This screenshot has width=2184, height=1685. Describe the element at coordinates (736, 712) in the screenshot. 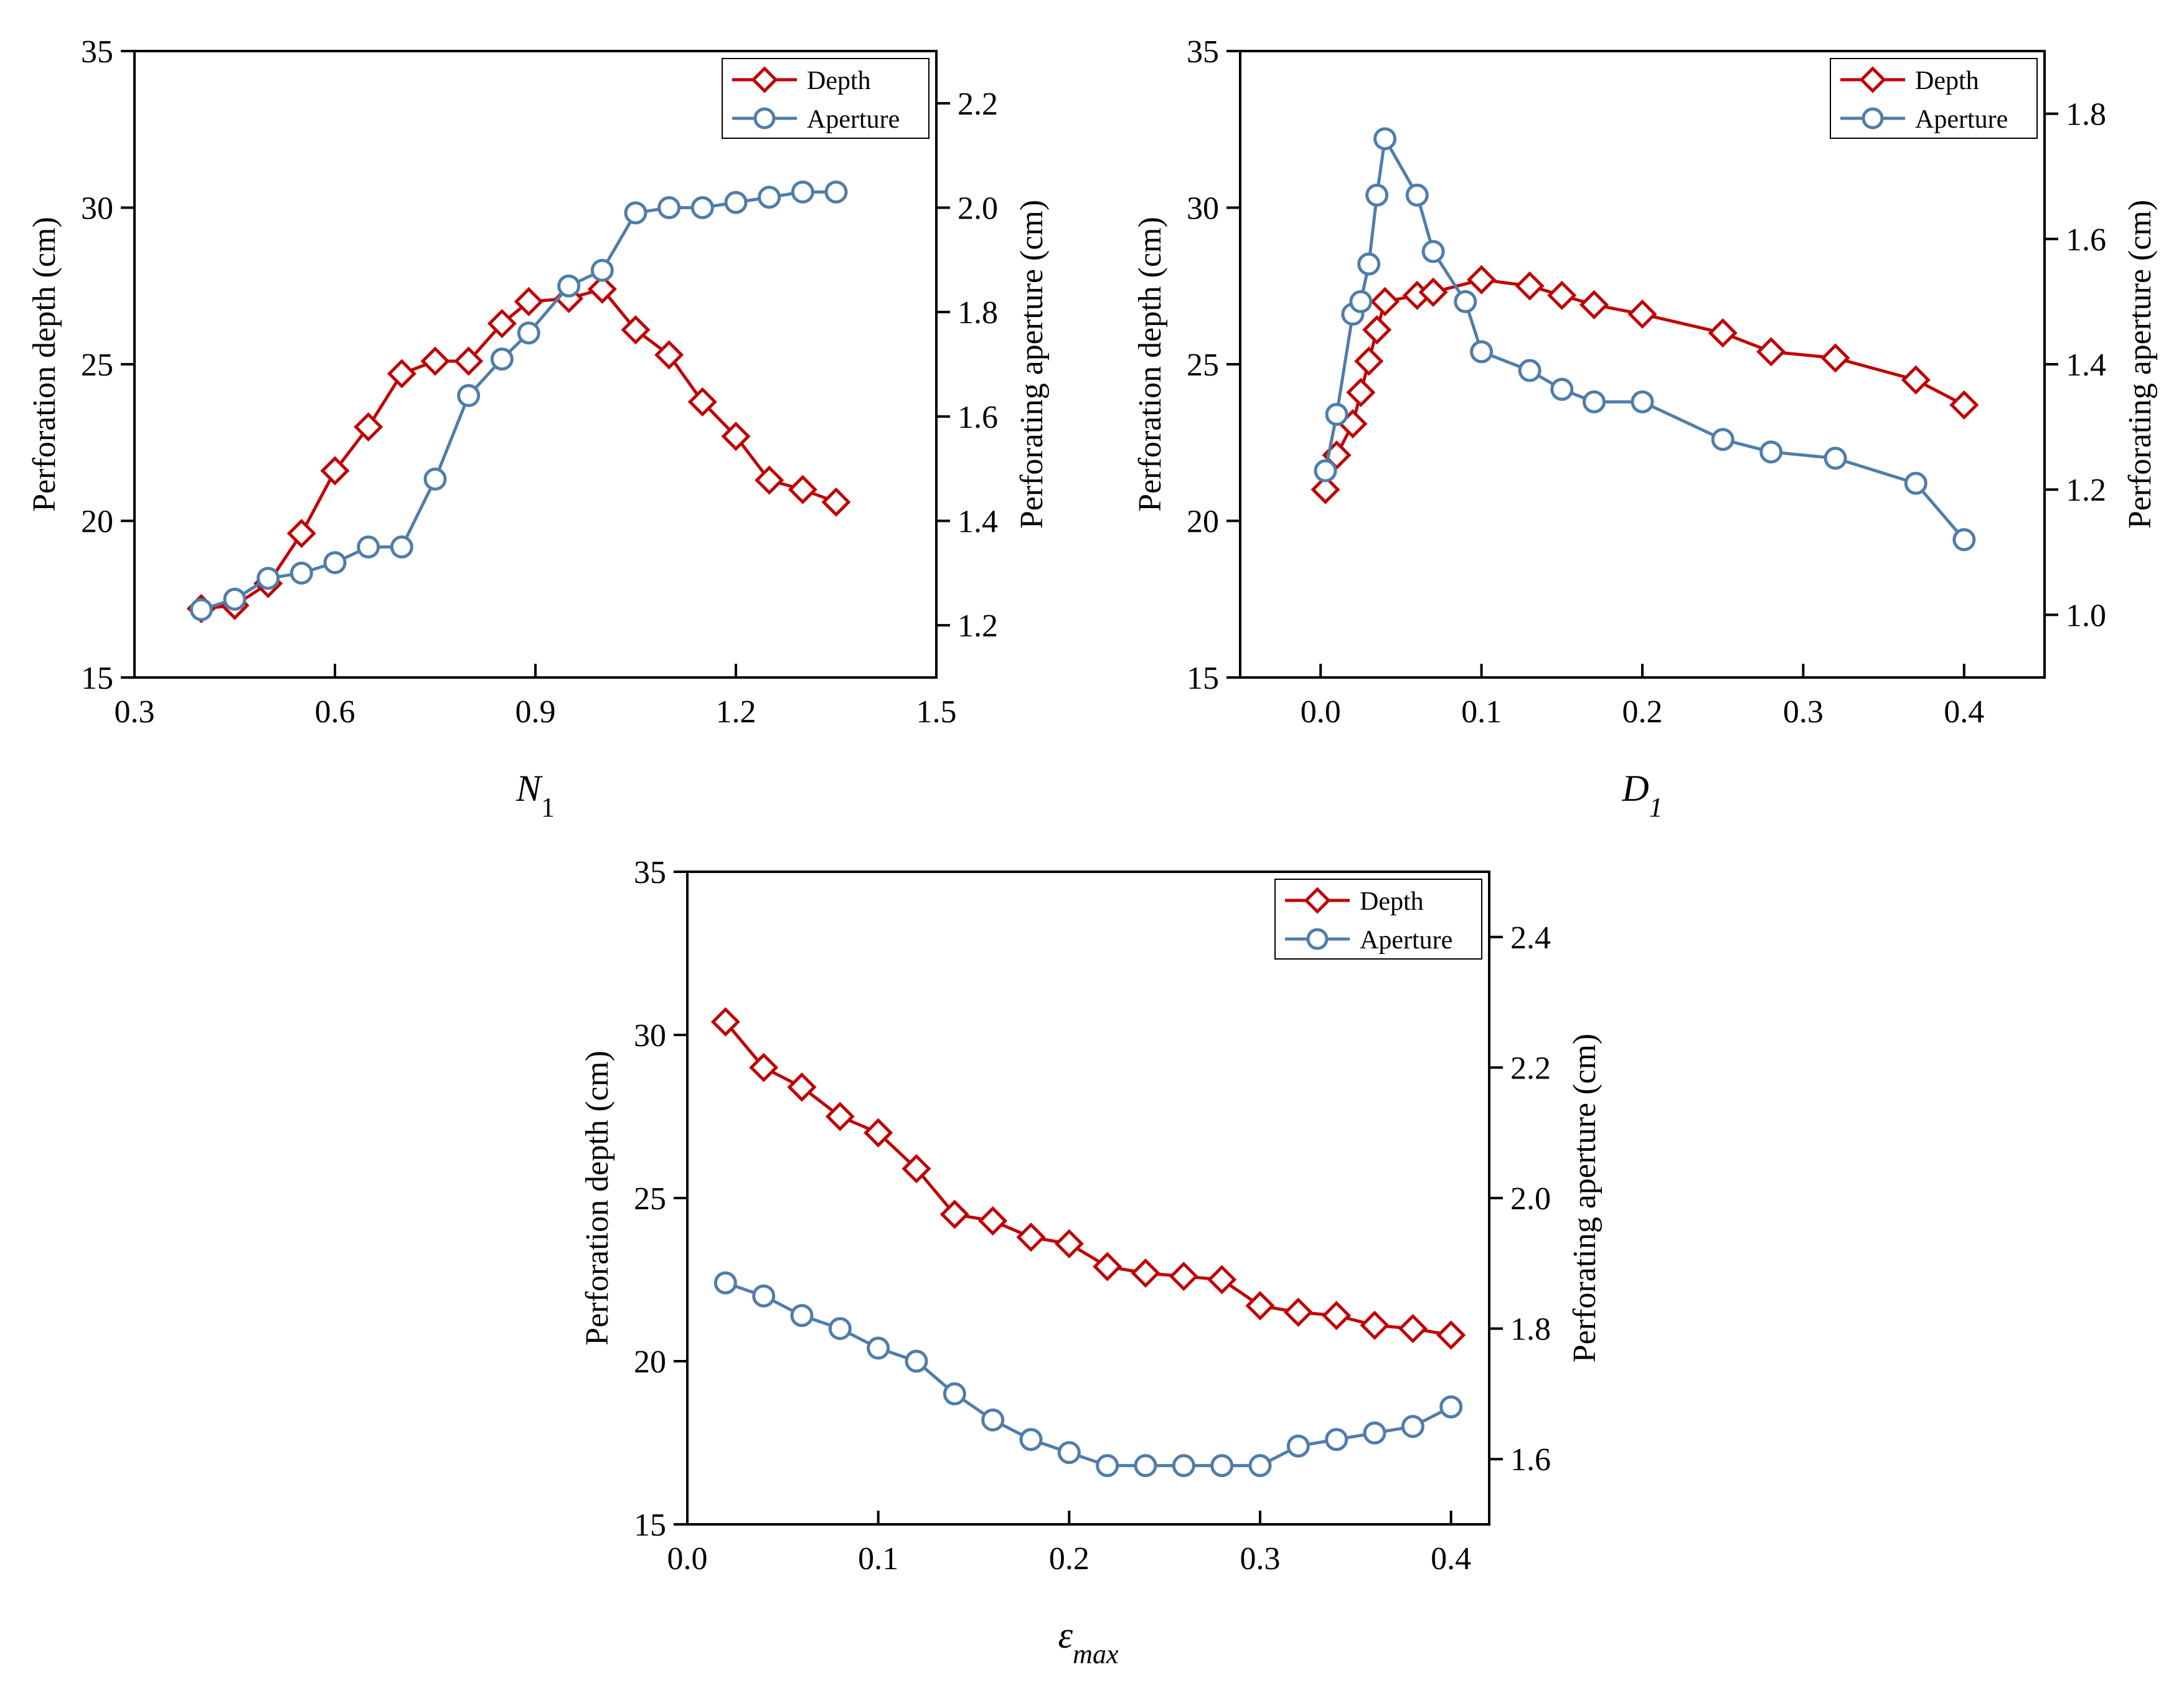

I see `x-tick-label: 1.2` at that location.